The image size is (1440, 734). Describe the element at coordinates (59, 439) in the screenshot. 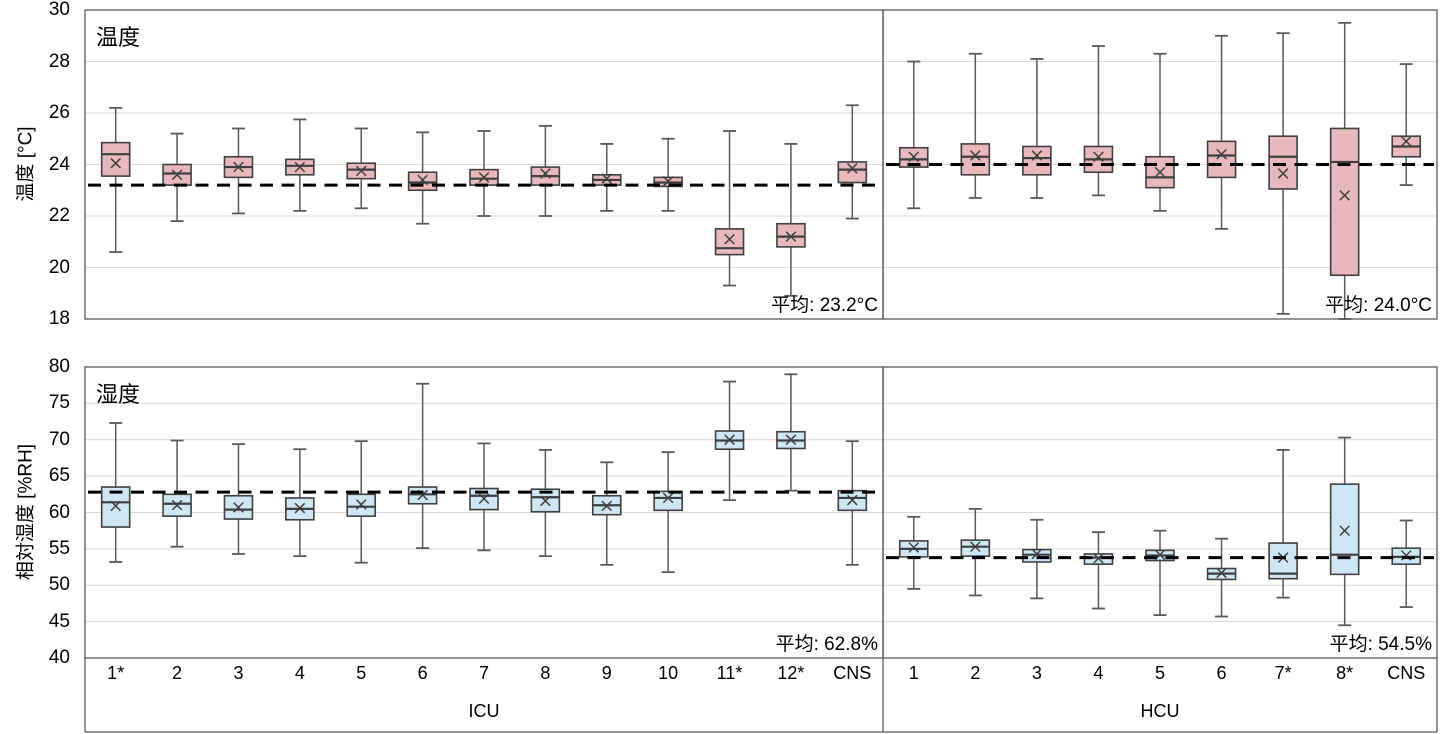

I see `y-tick-label: 70` at that location.